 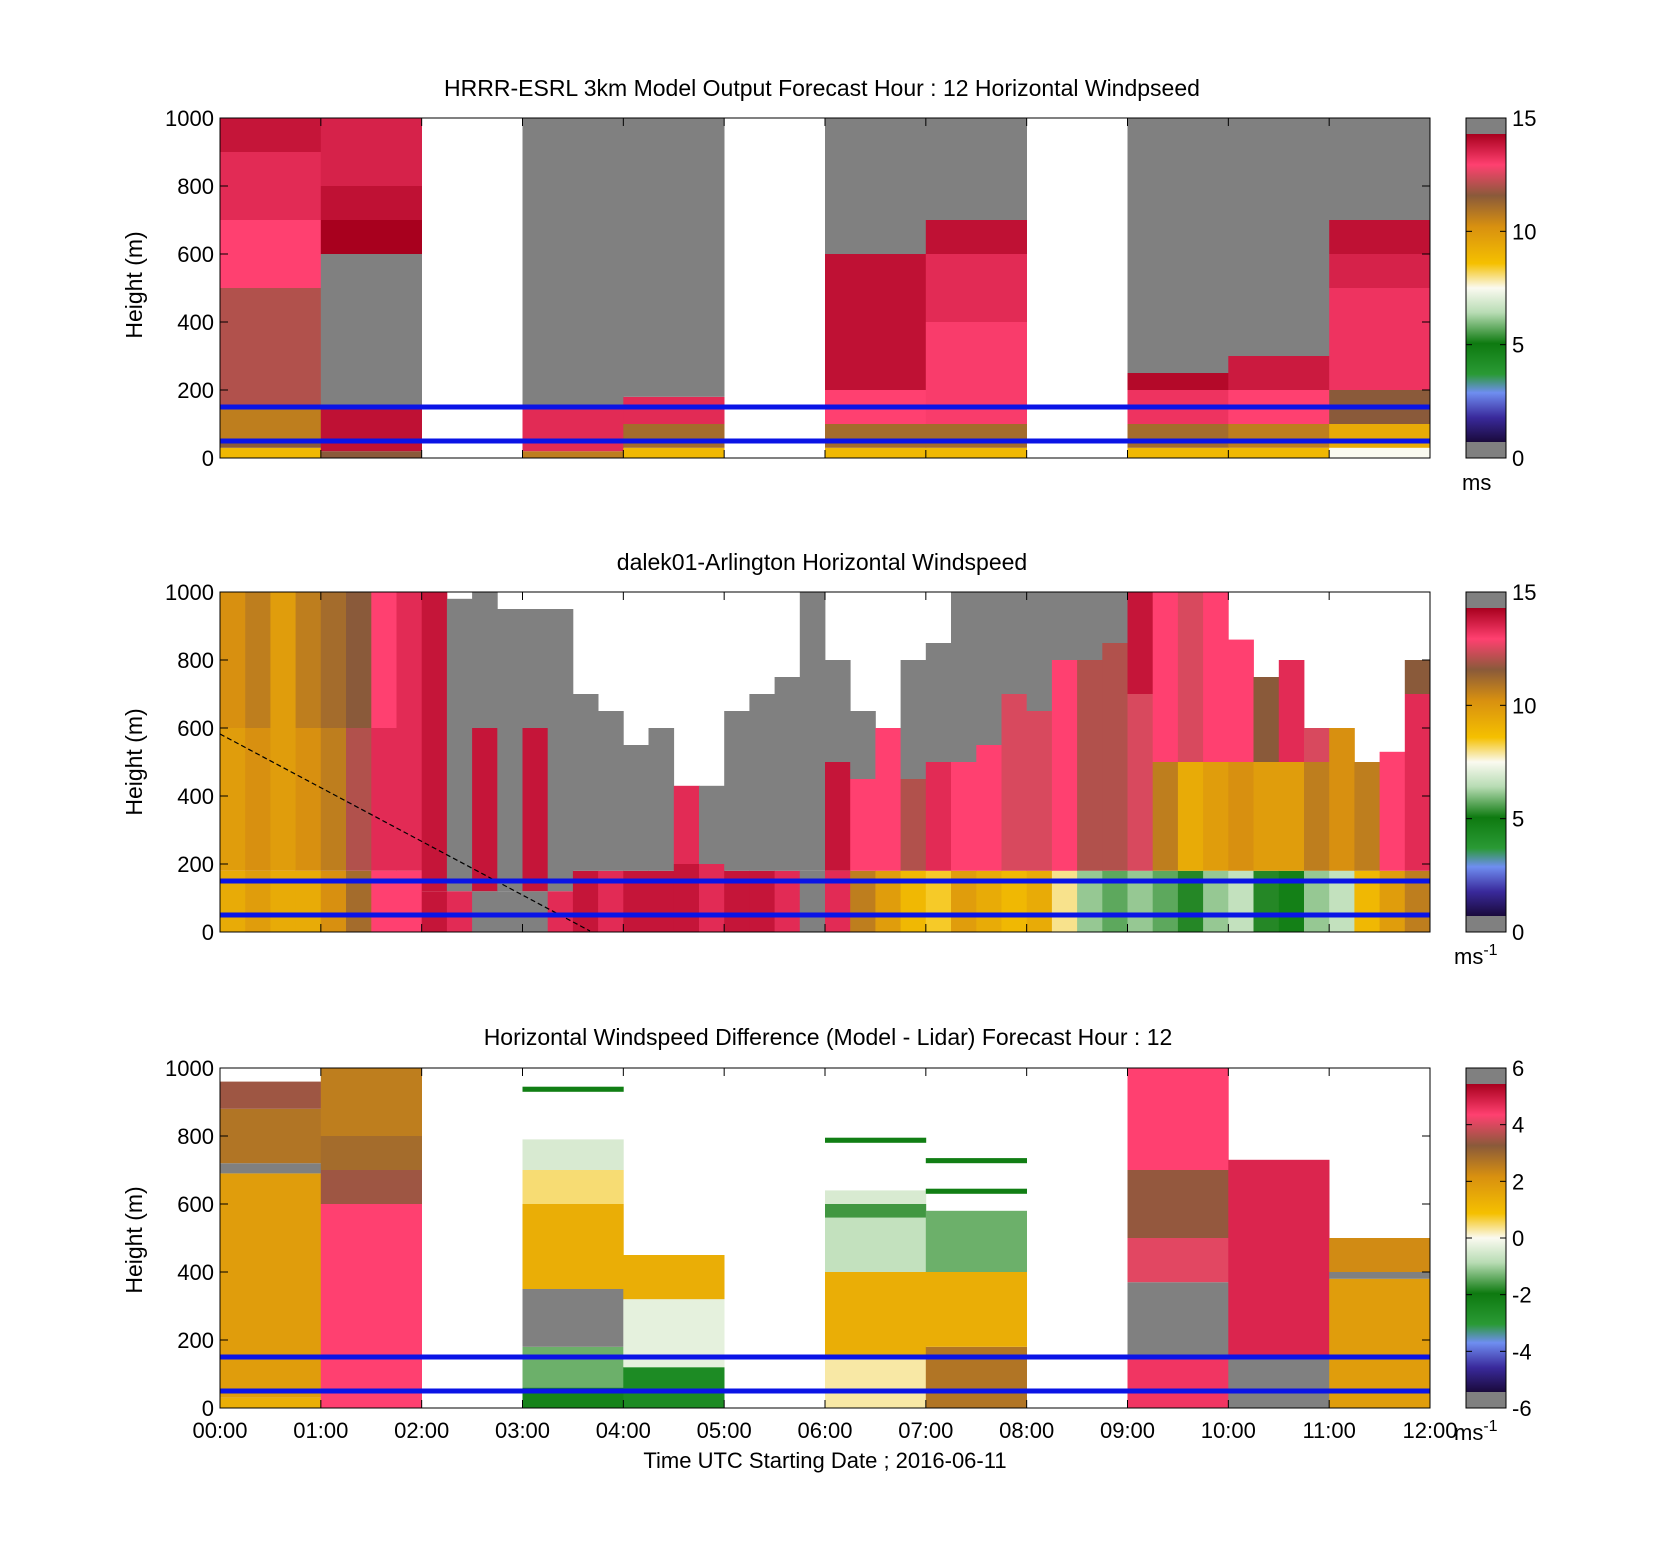 I want to click on x-tick-label: 03:00, so click(x=522, y=1430).